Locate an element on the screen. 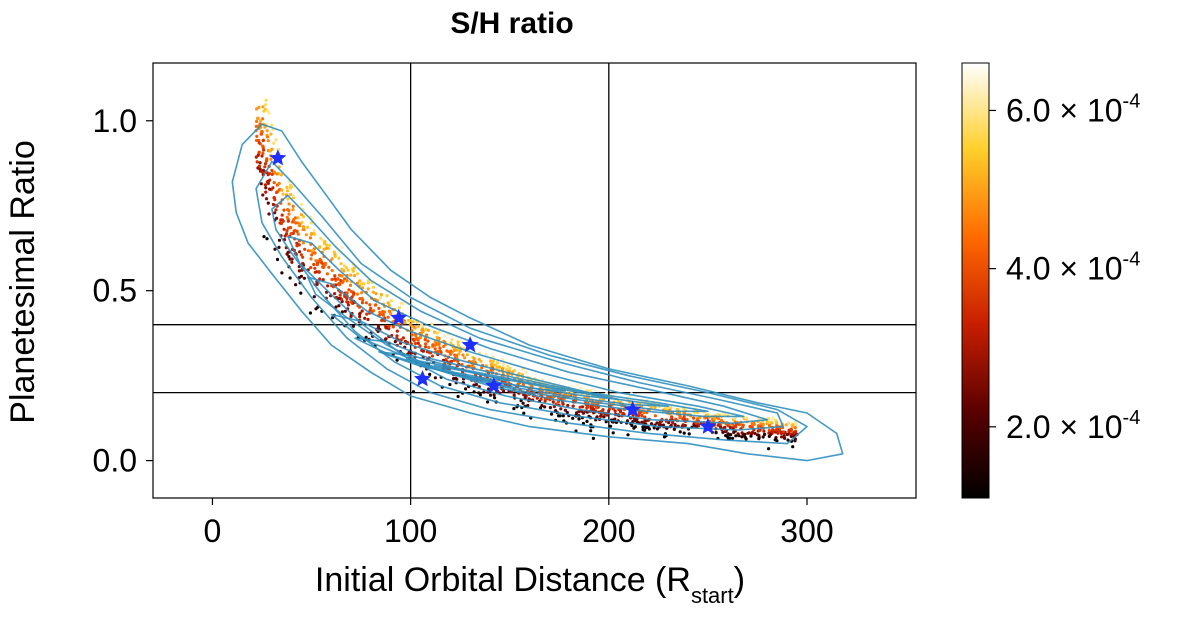 The width and height of the screenshot is (1200, 619). colorbar-axis: 2.0 × 10-4 4.0 × 10-4 6.0 × 10-4 is located at coordinates (1064, 267).